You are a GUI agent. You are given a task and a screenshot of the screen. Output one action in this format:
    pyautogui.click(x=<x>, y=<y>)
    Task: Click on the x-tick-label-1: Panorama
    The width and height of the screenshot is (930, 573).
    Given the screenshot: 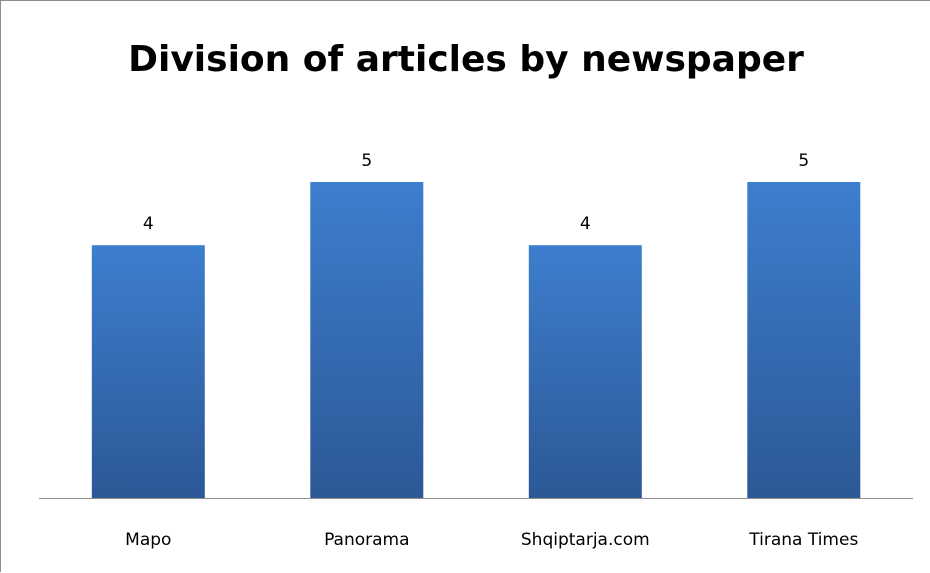 What is the action you would take?
    pyautogui.click(x=366, y=540)
    